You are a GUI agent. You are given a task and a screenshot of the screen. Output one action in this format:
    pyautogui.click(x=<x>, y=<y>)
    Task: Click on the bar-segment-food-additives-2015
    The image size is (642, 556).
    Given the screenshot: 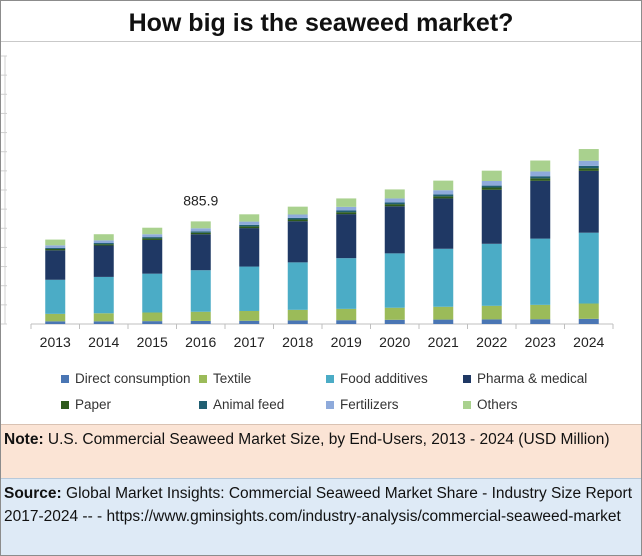 What is the action you would take?
    pyautogui.click(x=152, y=293)
    